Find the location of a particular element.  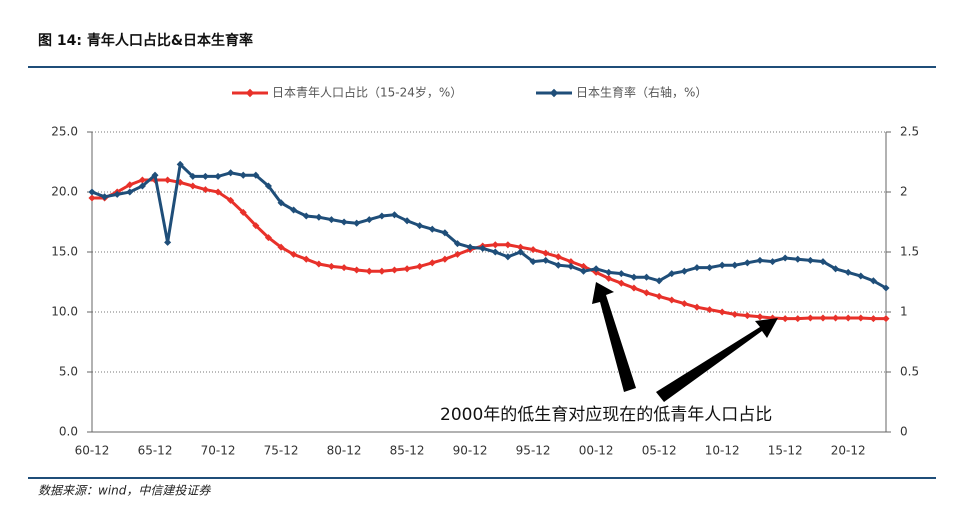

y2-tick-label: 1 is located at coordinates (904, 312).